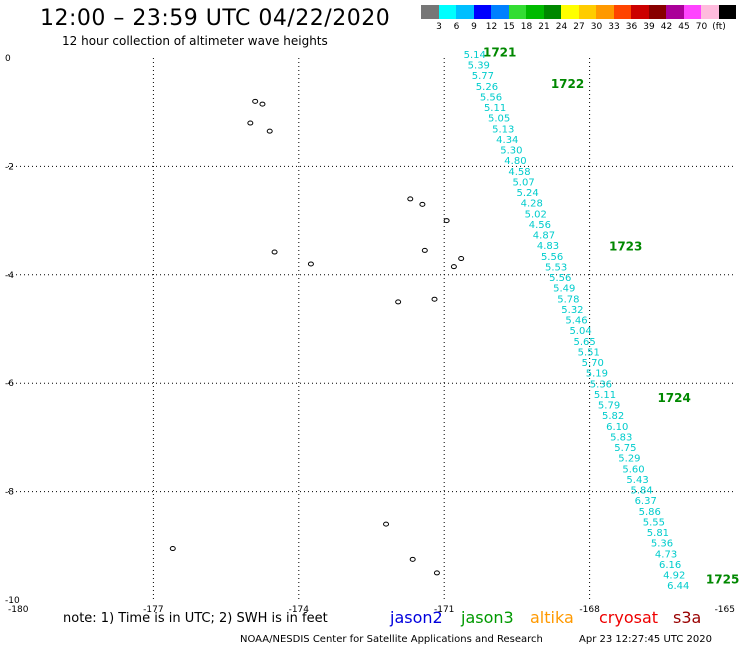 Image resolution: width=740 pixels, height=650 pixels. What do you see at coordinates (596, 27) in the screenshot?
I see `colorbar-label: 30` at bounding box center [596, 27].